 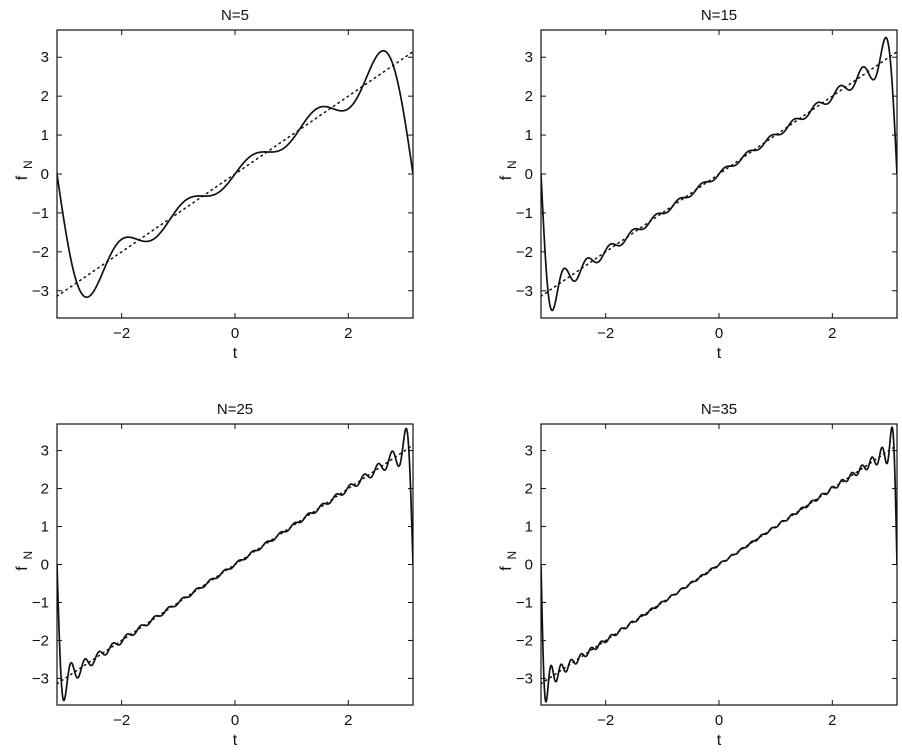 I want to click on panel-title: N=25, so click(x=235, y=409).